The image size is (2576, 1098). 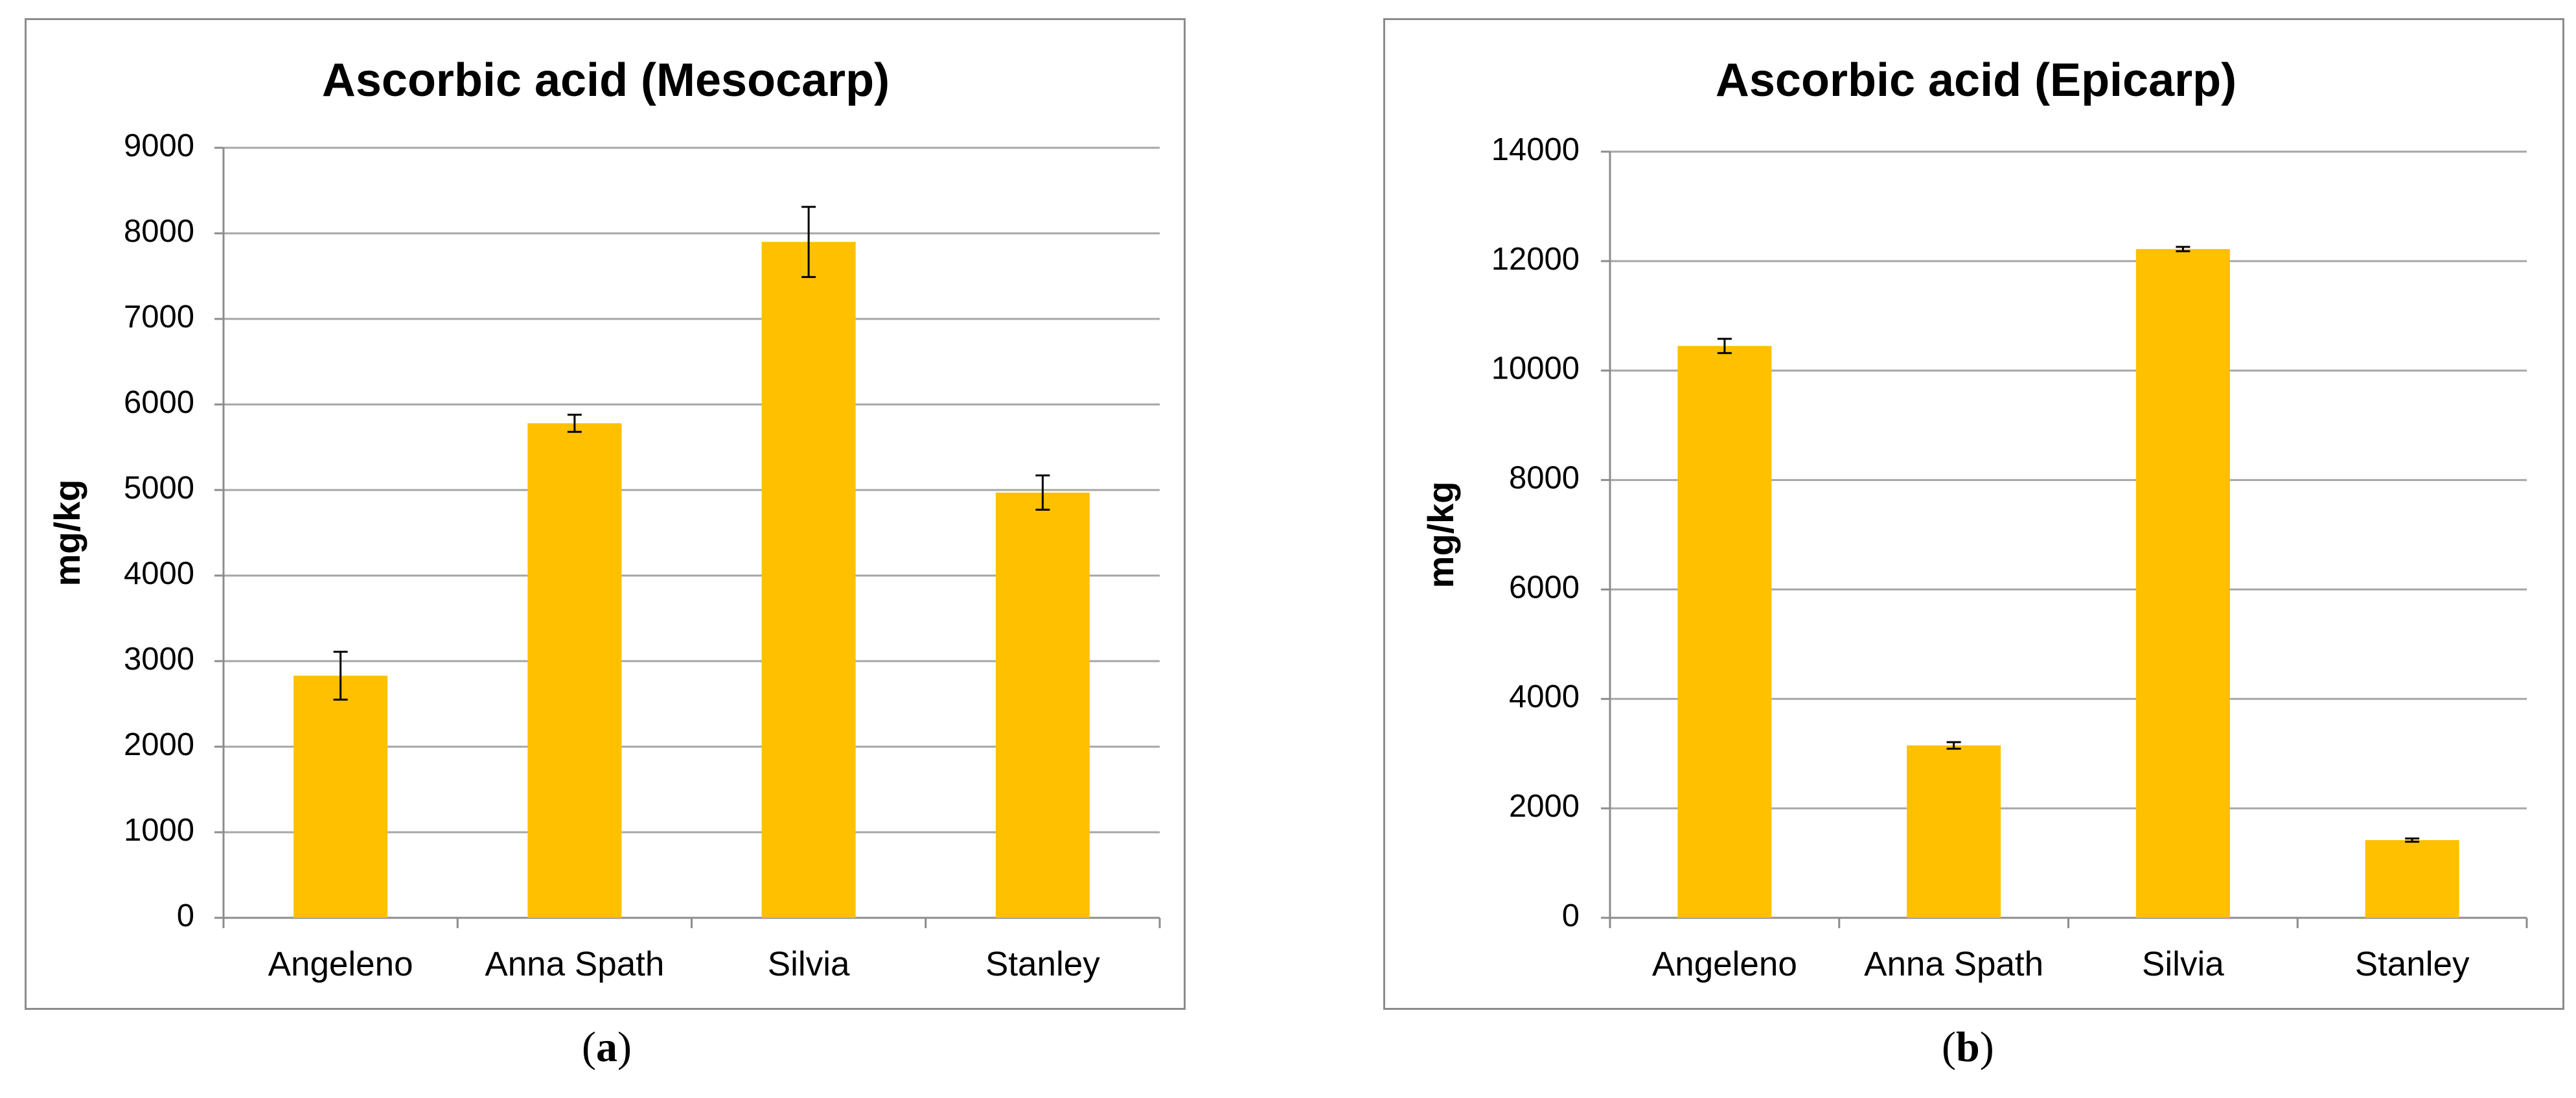 What do you see at coordinates (1544, 807) in the screenshot?
I see `chart-b-y-tick-label: 2000` at bounding box center [1544, 807].